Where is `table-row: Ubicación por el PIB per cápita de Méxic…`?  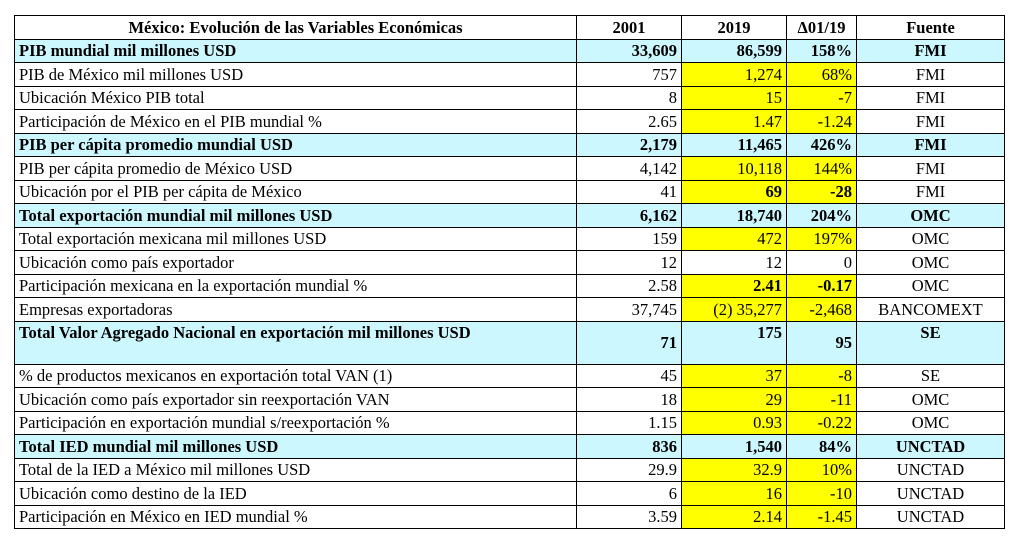
table-row: Ubicación por el PIB per cápita de Méxic… is located at coordinates (509, 191).